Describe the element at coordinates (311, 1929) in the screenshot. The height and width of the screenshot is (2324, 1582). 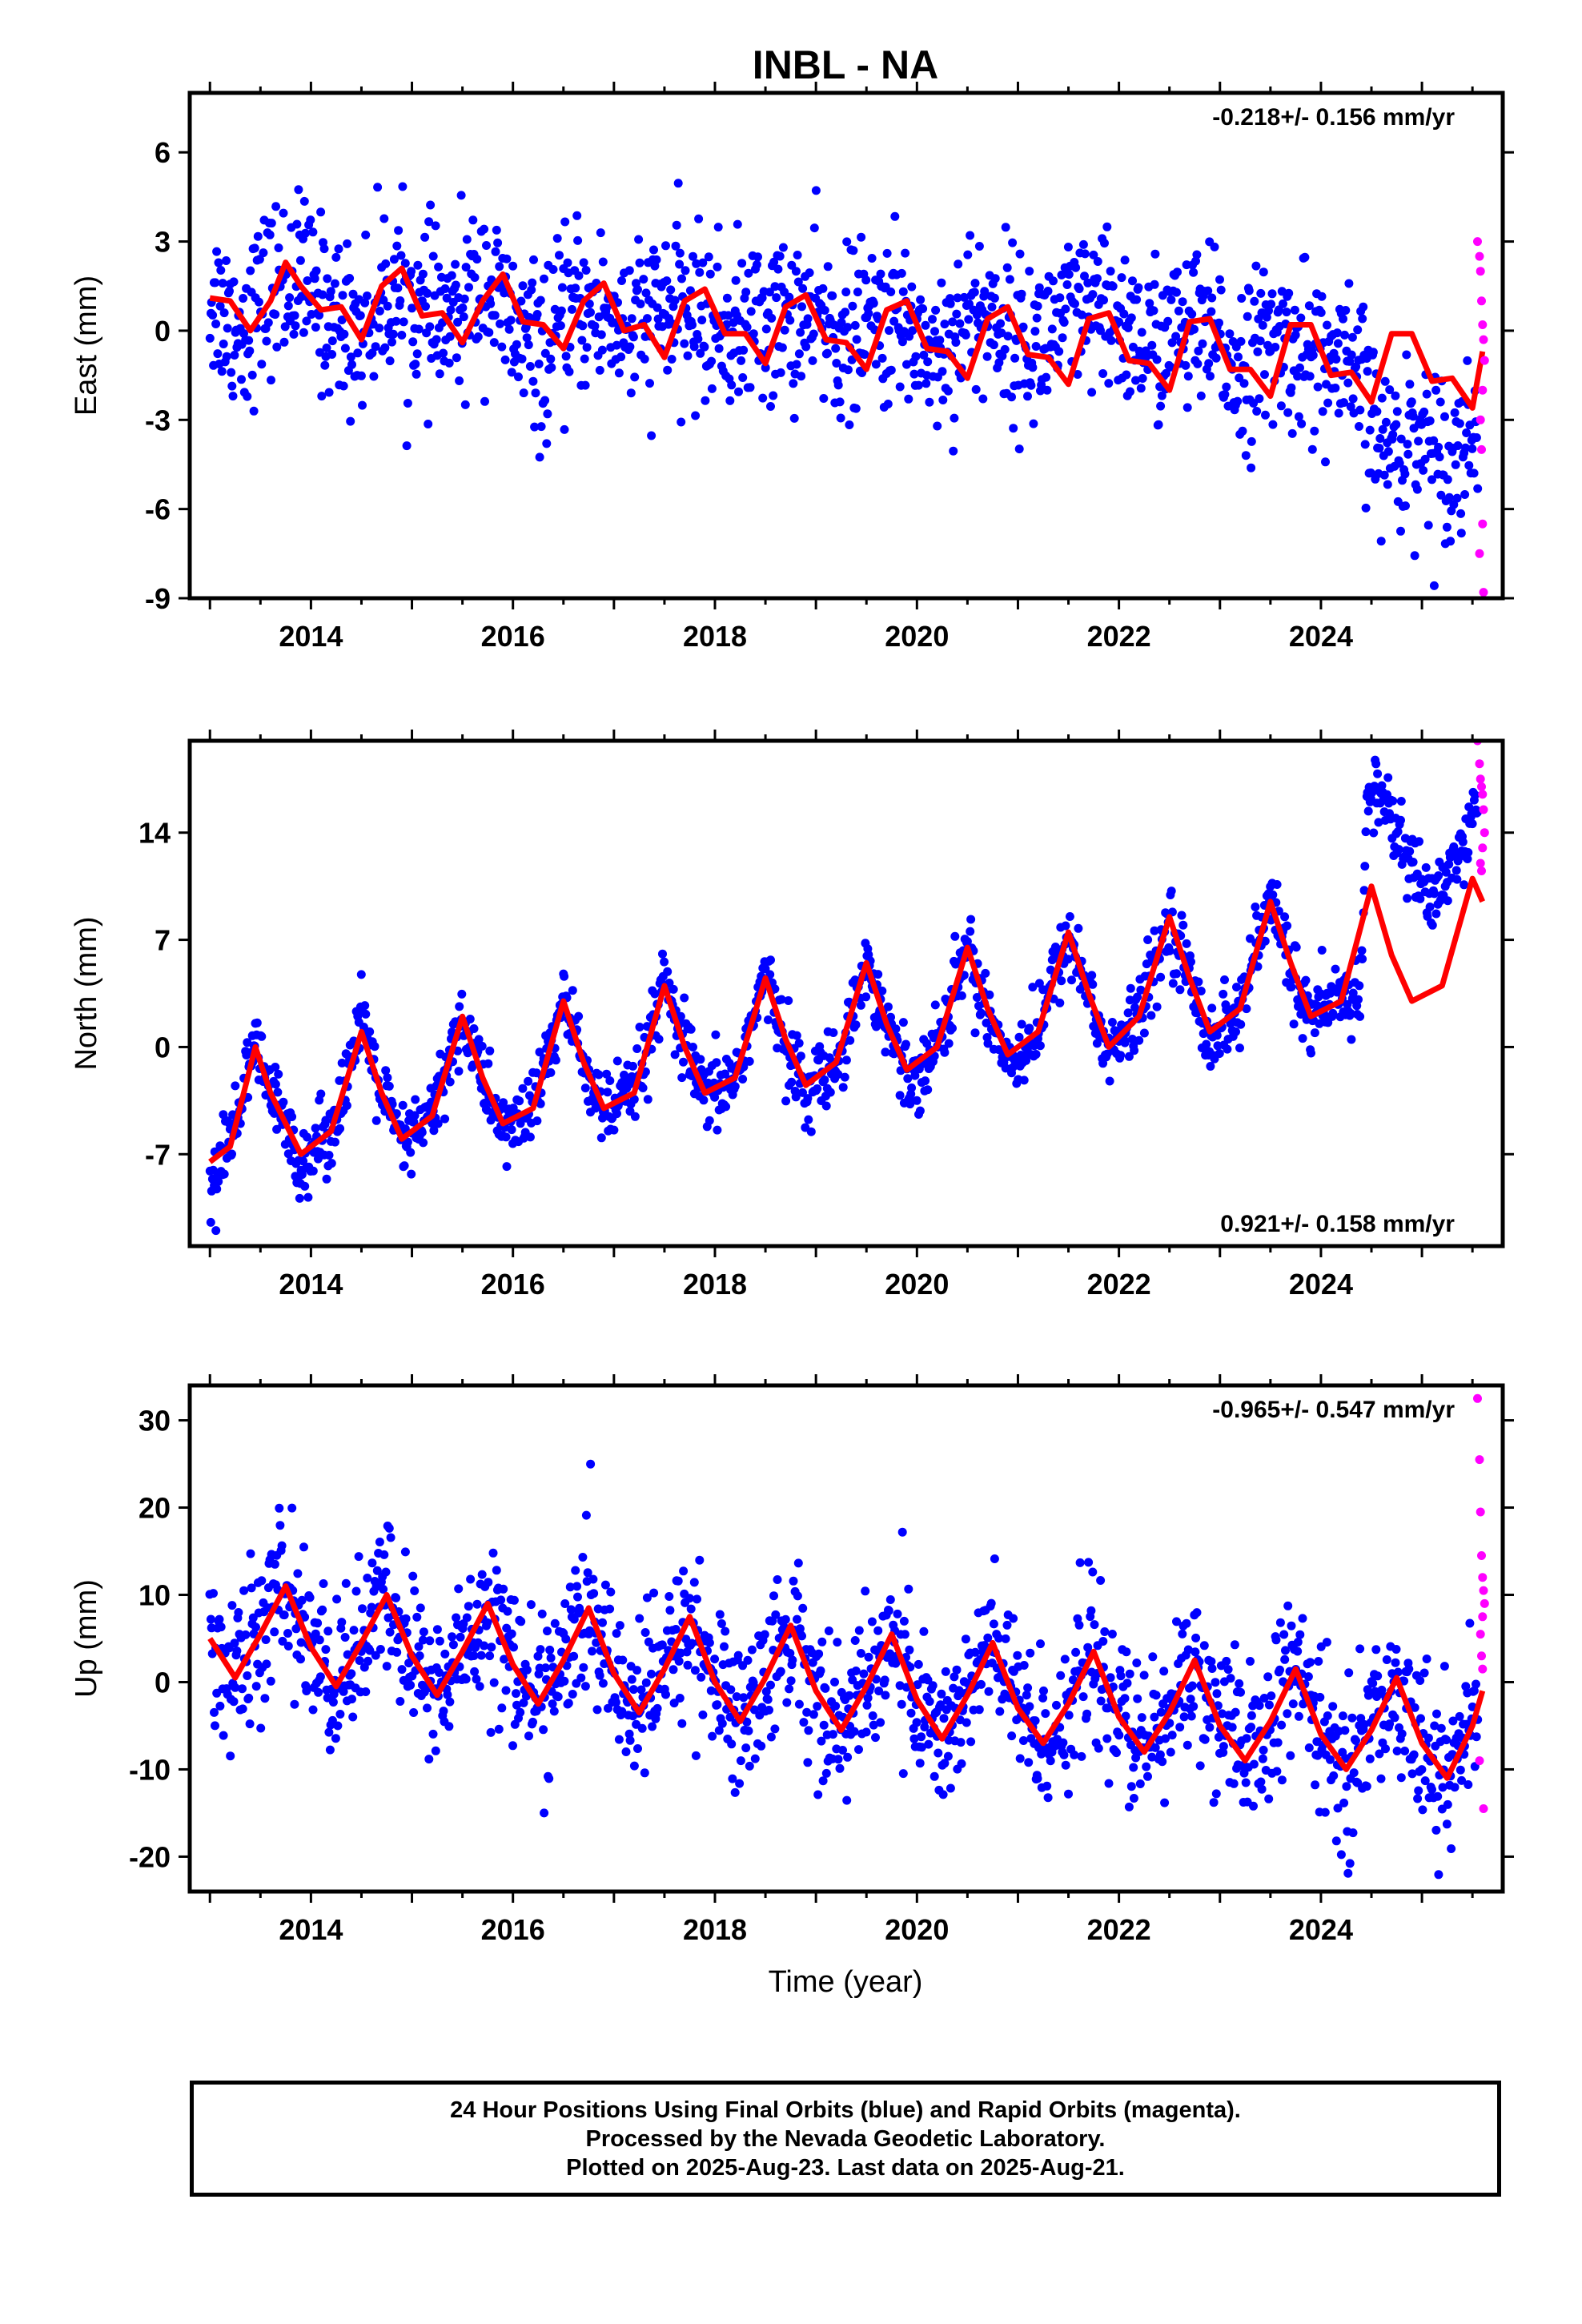
I see `x-tick-label: 2014` at that location.